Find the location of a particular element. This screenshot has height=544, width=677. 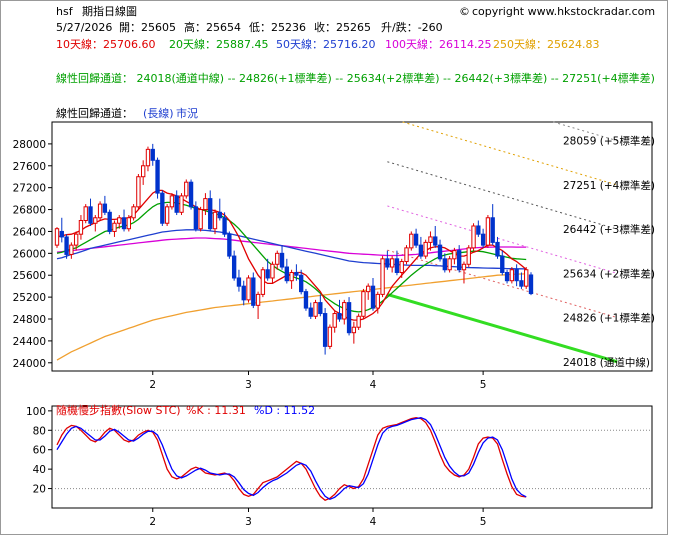

ma250-label: 250天線：25624.83 is located at coordinates (546, 44).